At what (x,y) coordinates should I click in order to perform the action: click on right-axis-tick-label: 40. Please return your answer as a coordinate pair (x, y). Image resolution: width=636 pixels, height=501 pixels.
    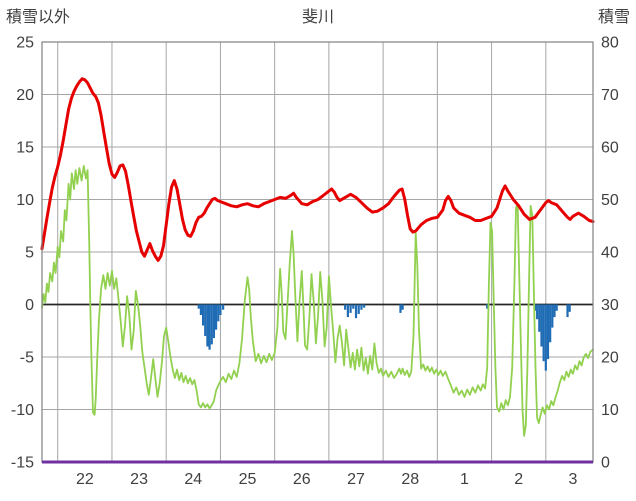
    Looking at the image, I should click on (610, 253).